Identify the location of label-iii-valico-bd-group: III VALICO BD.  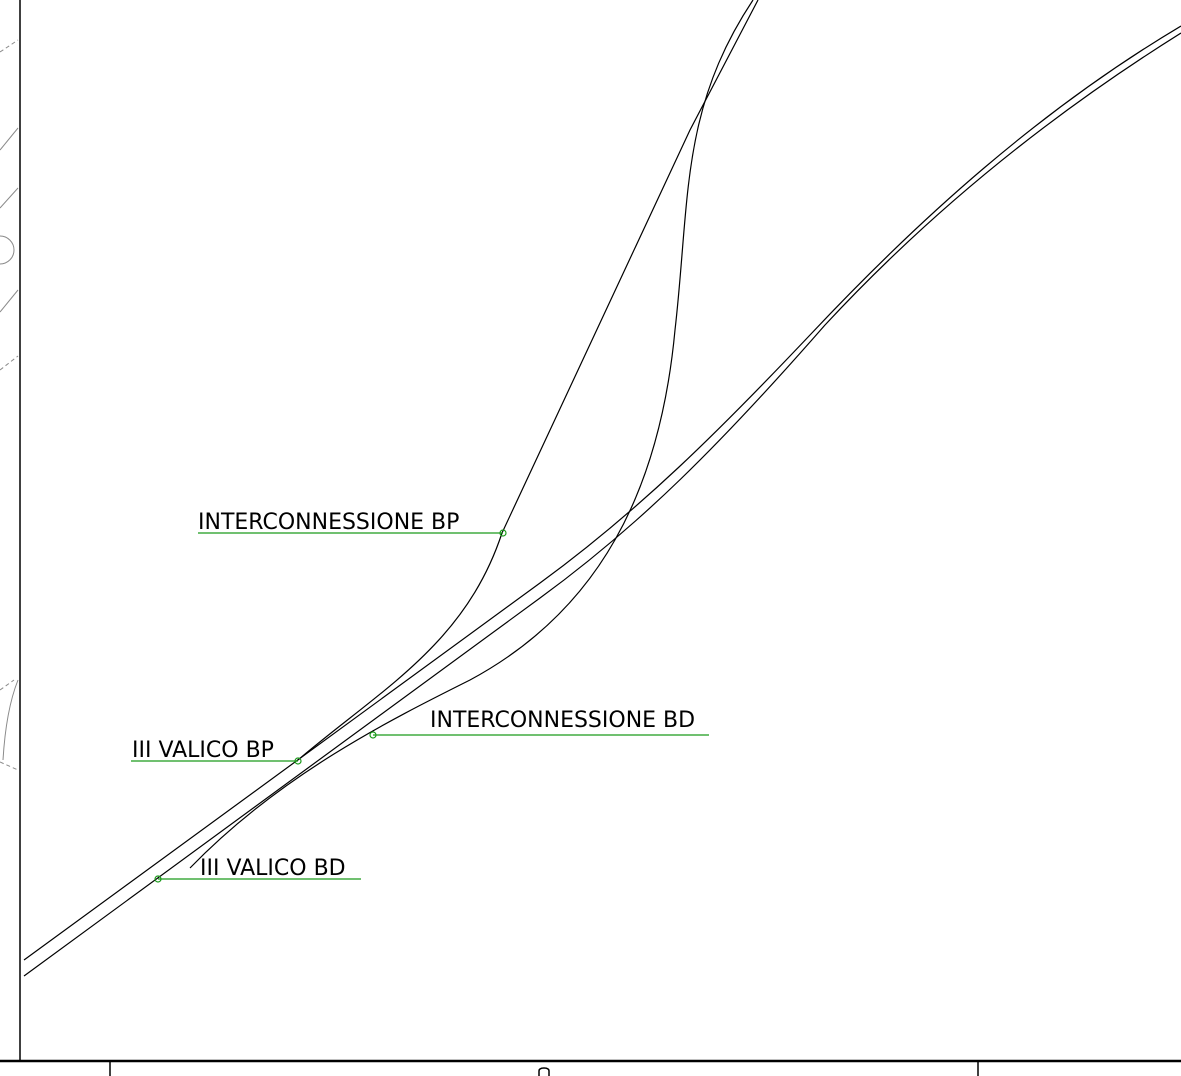
(258, 869).